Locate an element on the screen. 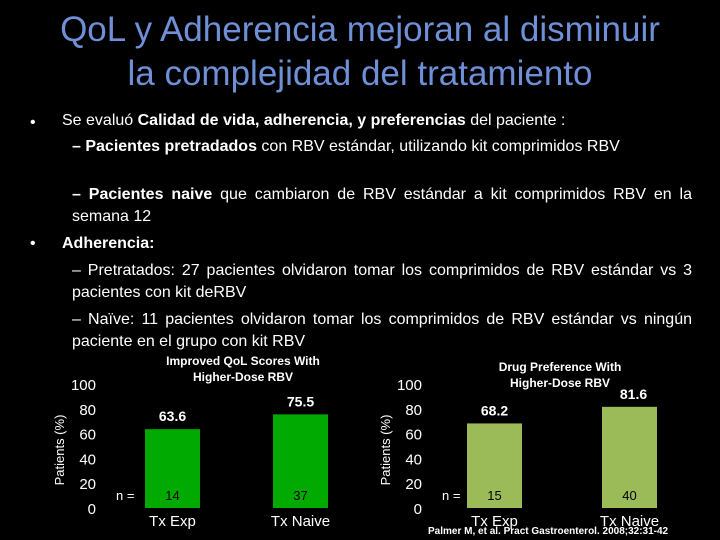 The image size is (720, 540). chart-2-category-label: Tx Naive is located at coordinates (629, 521).